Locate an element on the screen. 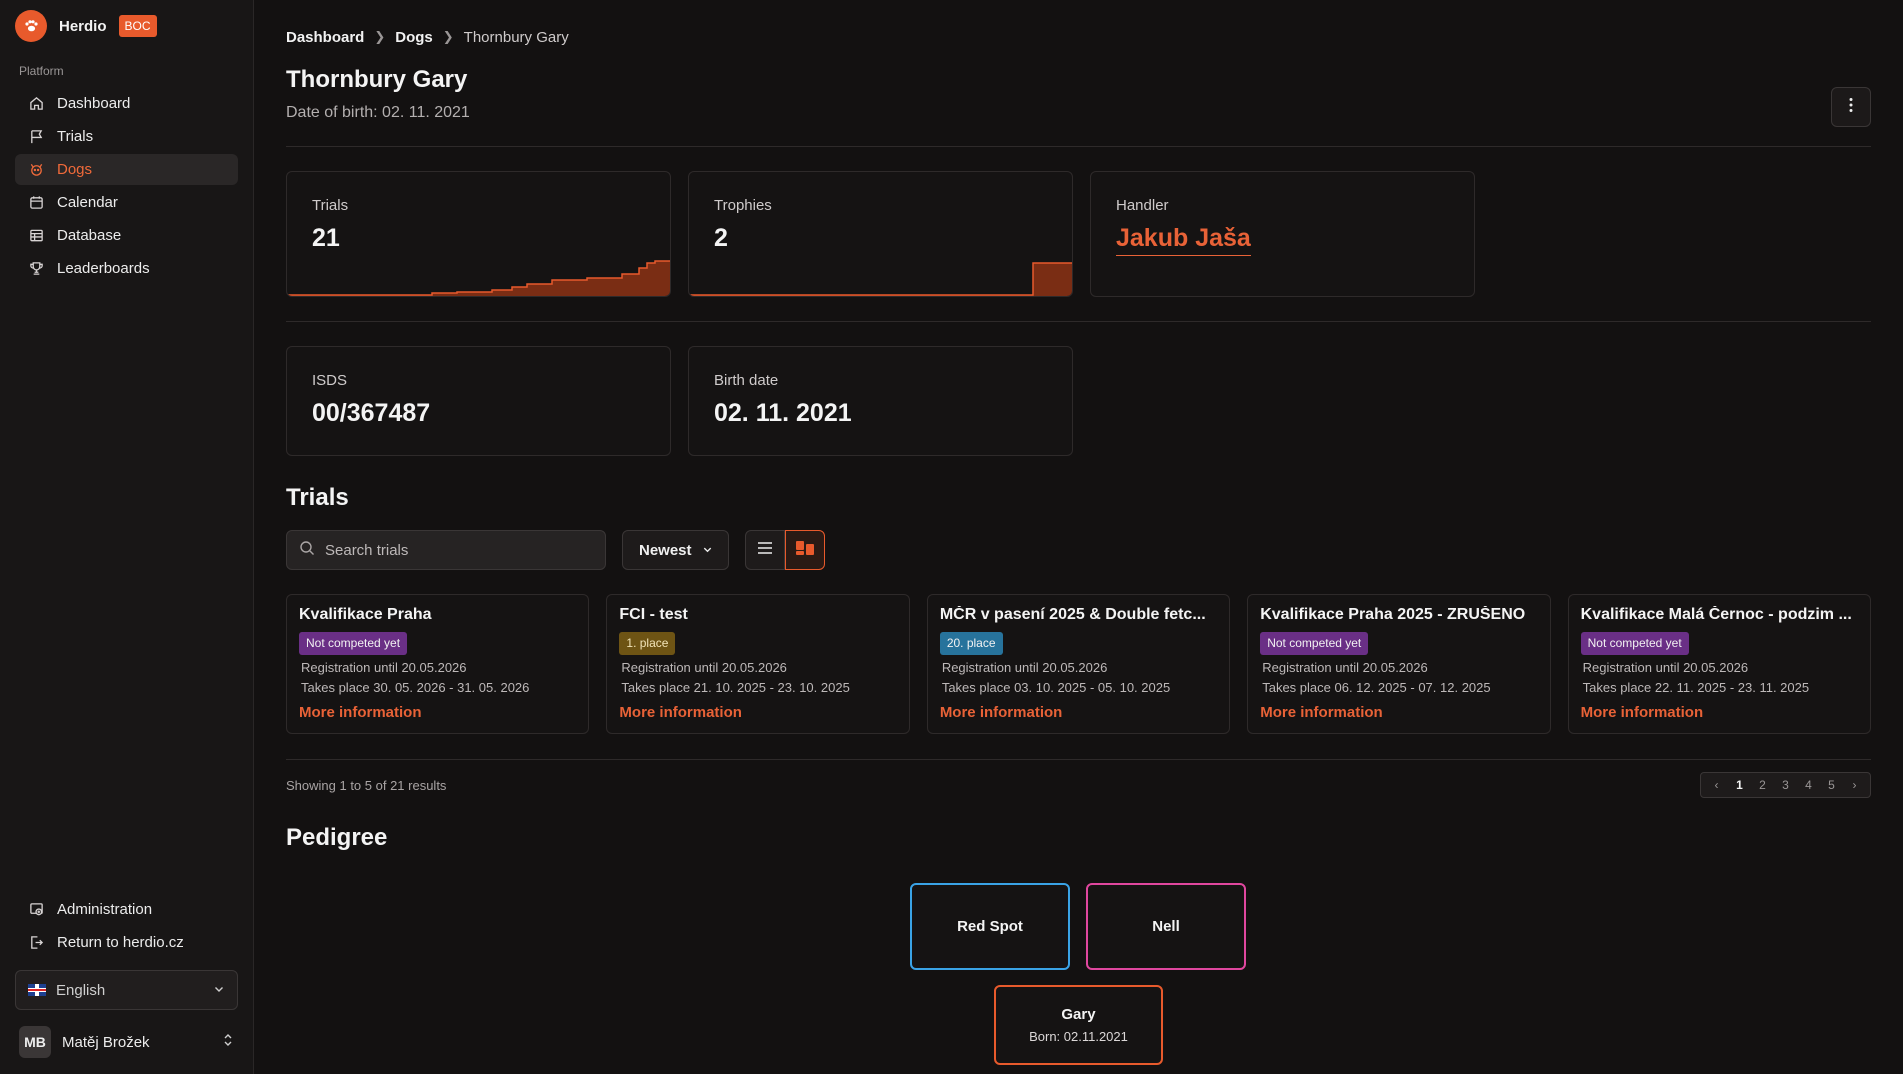 The width and height of the screenshot is (1903, 1074). pedigree-title: Pedigree is located at coordinates (337, 837).